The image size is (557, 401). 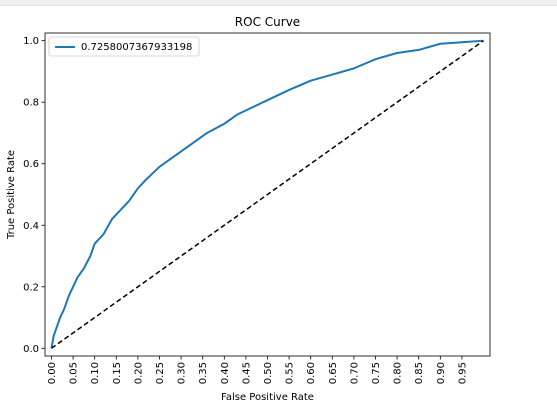 I want to click on x-tick-label: 0.15, so click(x=117, y=373).